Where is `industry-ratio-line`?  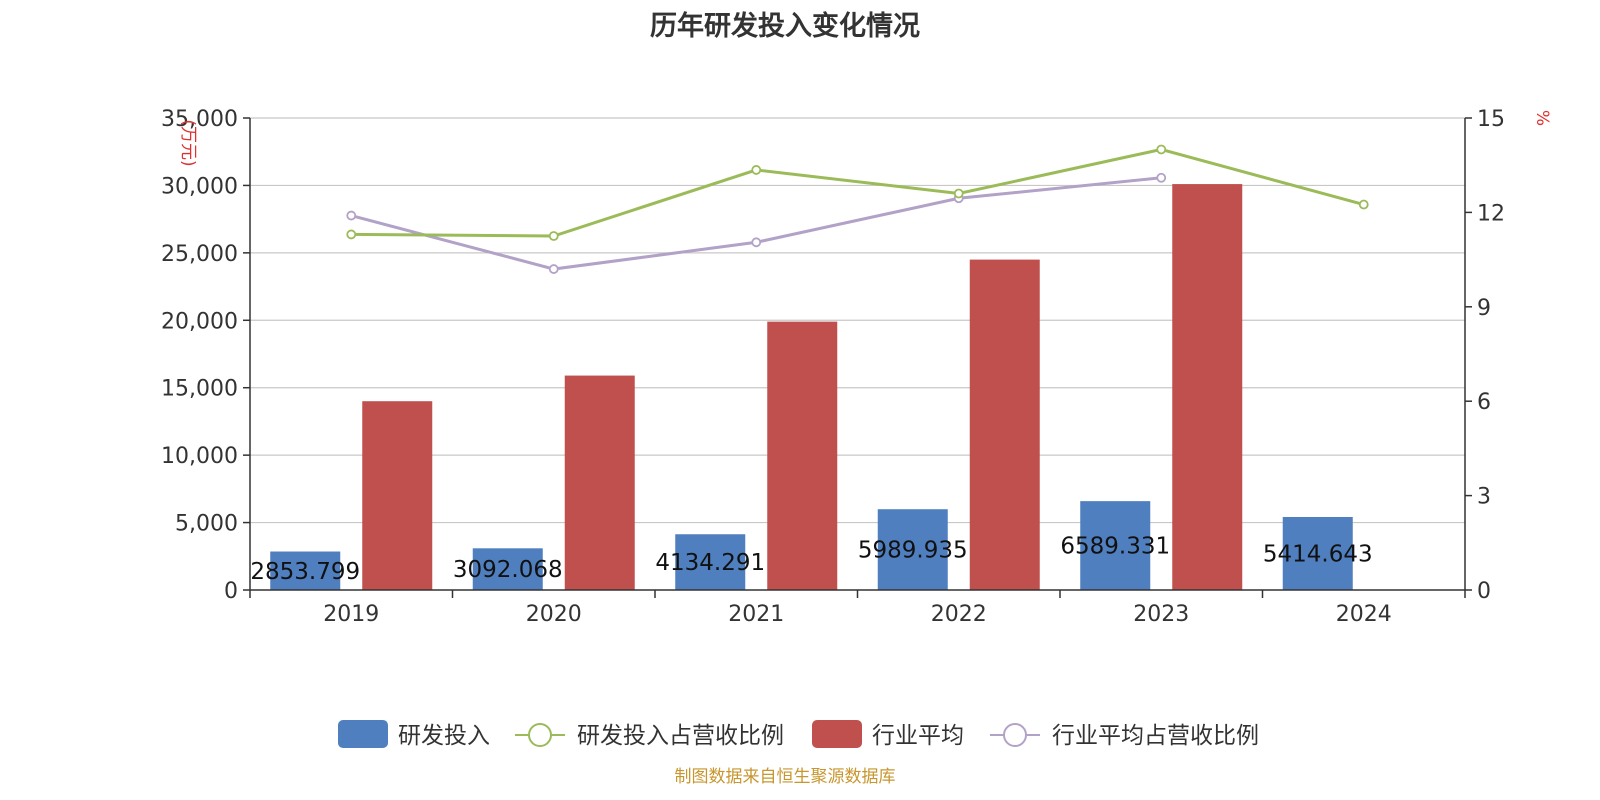
industry-ratio-line is located at coordinates (756, 223).